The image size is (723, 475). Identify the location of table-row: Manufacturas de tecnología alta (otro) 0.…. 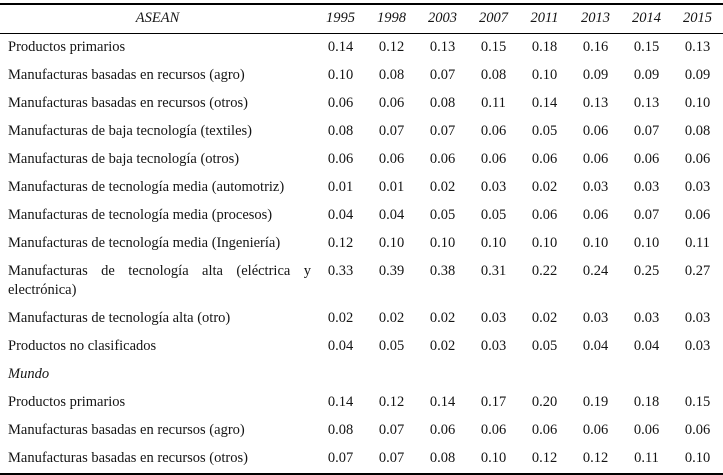
(361, 319).